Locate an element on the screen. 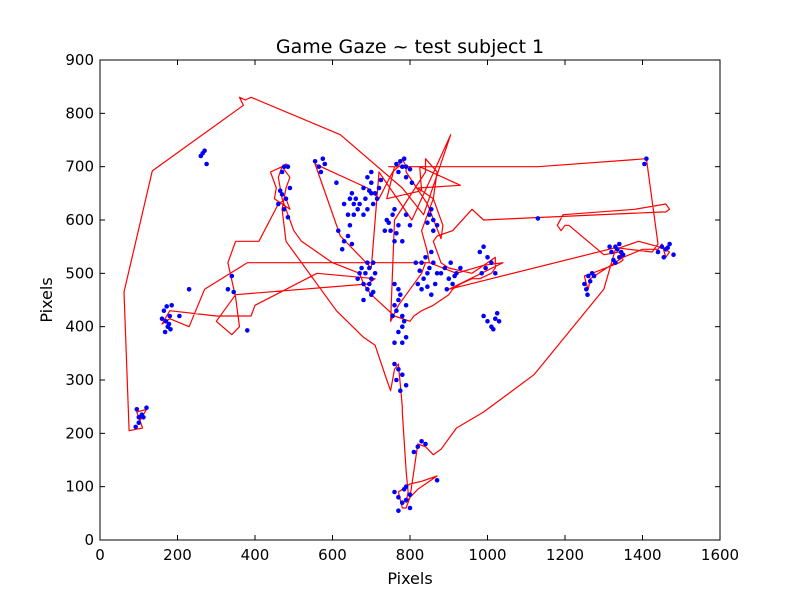 This screenshot has width=800, height=600. y-axis-label: Pixels is located at coordinates (46, 299).